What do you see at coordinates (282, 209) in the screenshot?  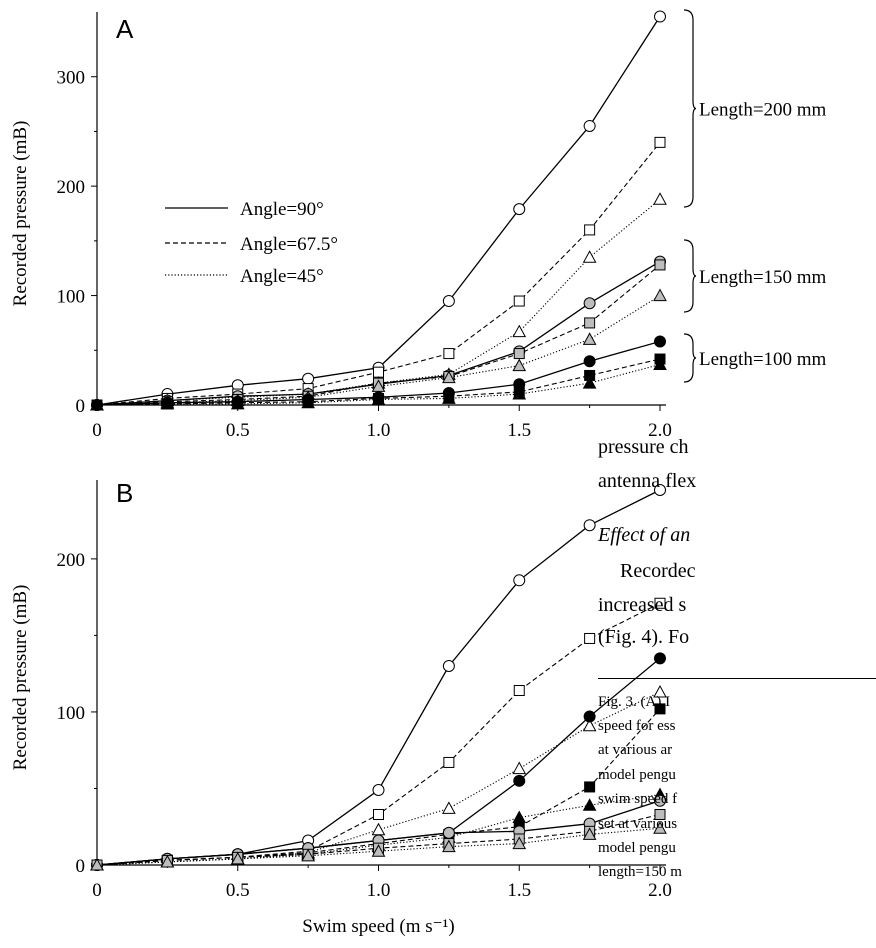 I see `legend-label: Angle=90°` at bounding box center [282, 209].